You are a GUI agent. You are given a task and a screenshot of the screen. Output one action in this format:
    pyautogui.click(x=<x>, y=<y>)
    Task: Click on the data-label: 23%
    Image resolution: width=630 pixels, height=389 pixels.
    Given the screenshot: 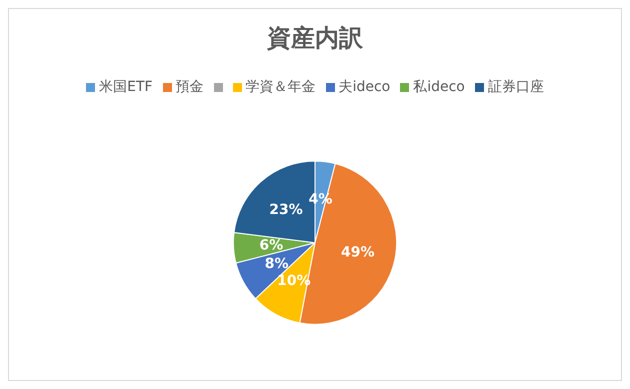 What is the action you would take?
    pyautogui.click(x=286, y=210)
    